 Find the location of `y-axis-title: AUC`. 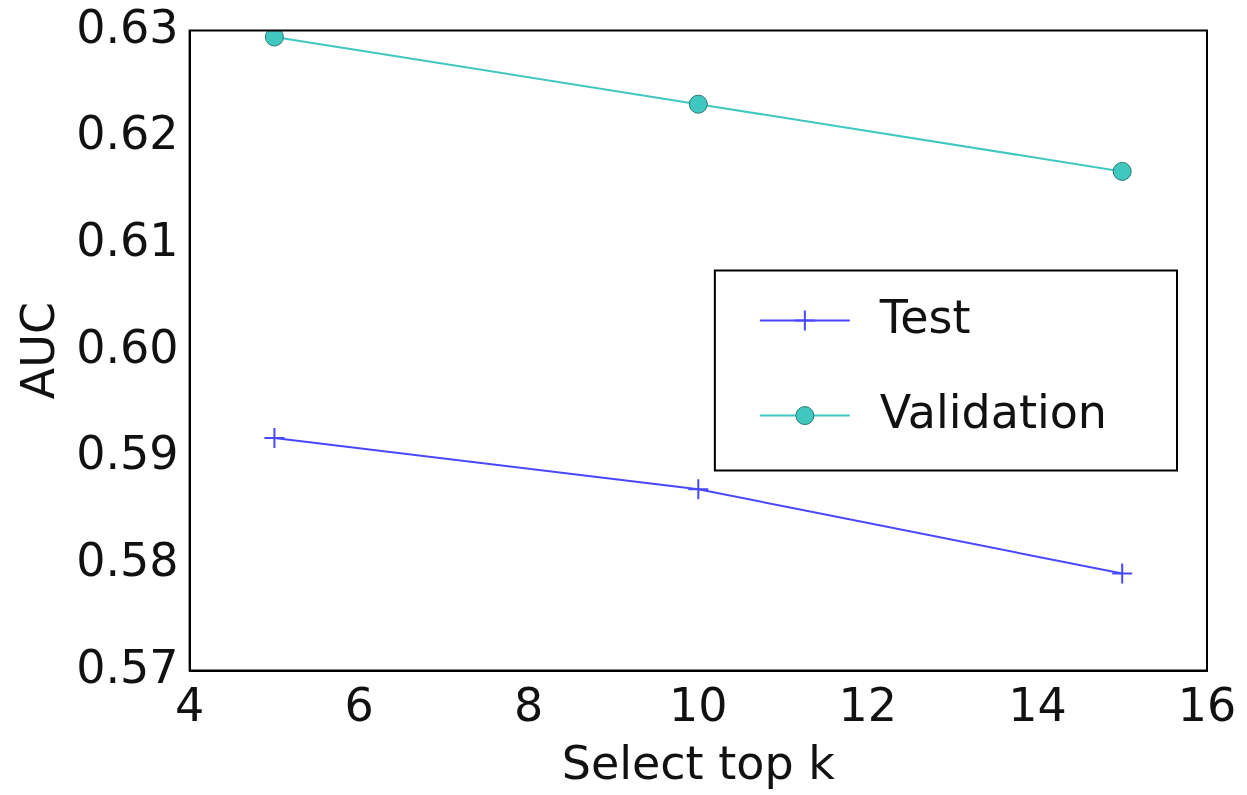

y-axis-title: AUC is located at coordinates (37, 350).